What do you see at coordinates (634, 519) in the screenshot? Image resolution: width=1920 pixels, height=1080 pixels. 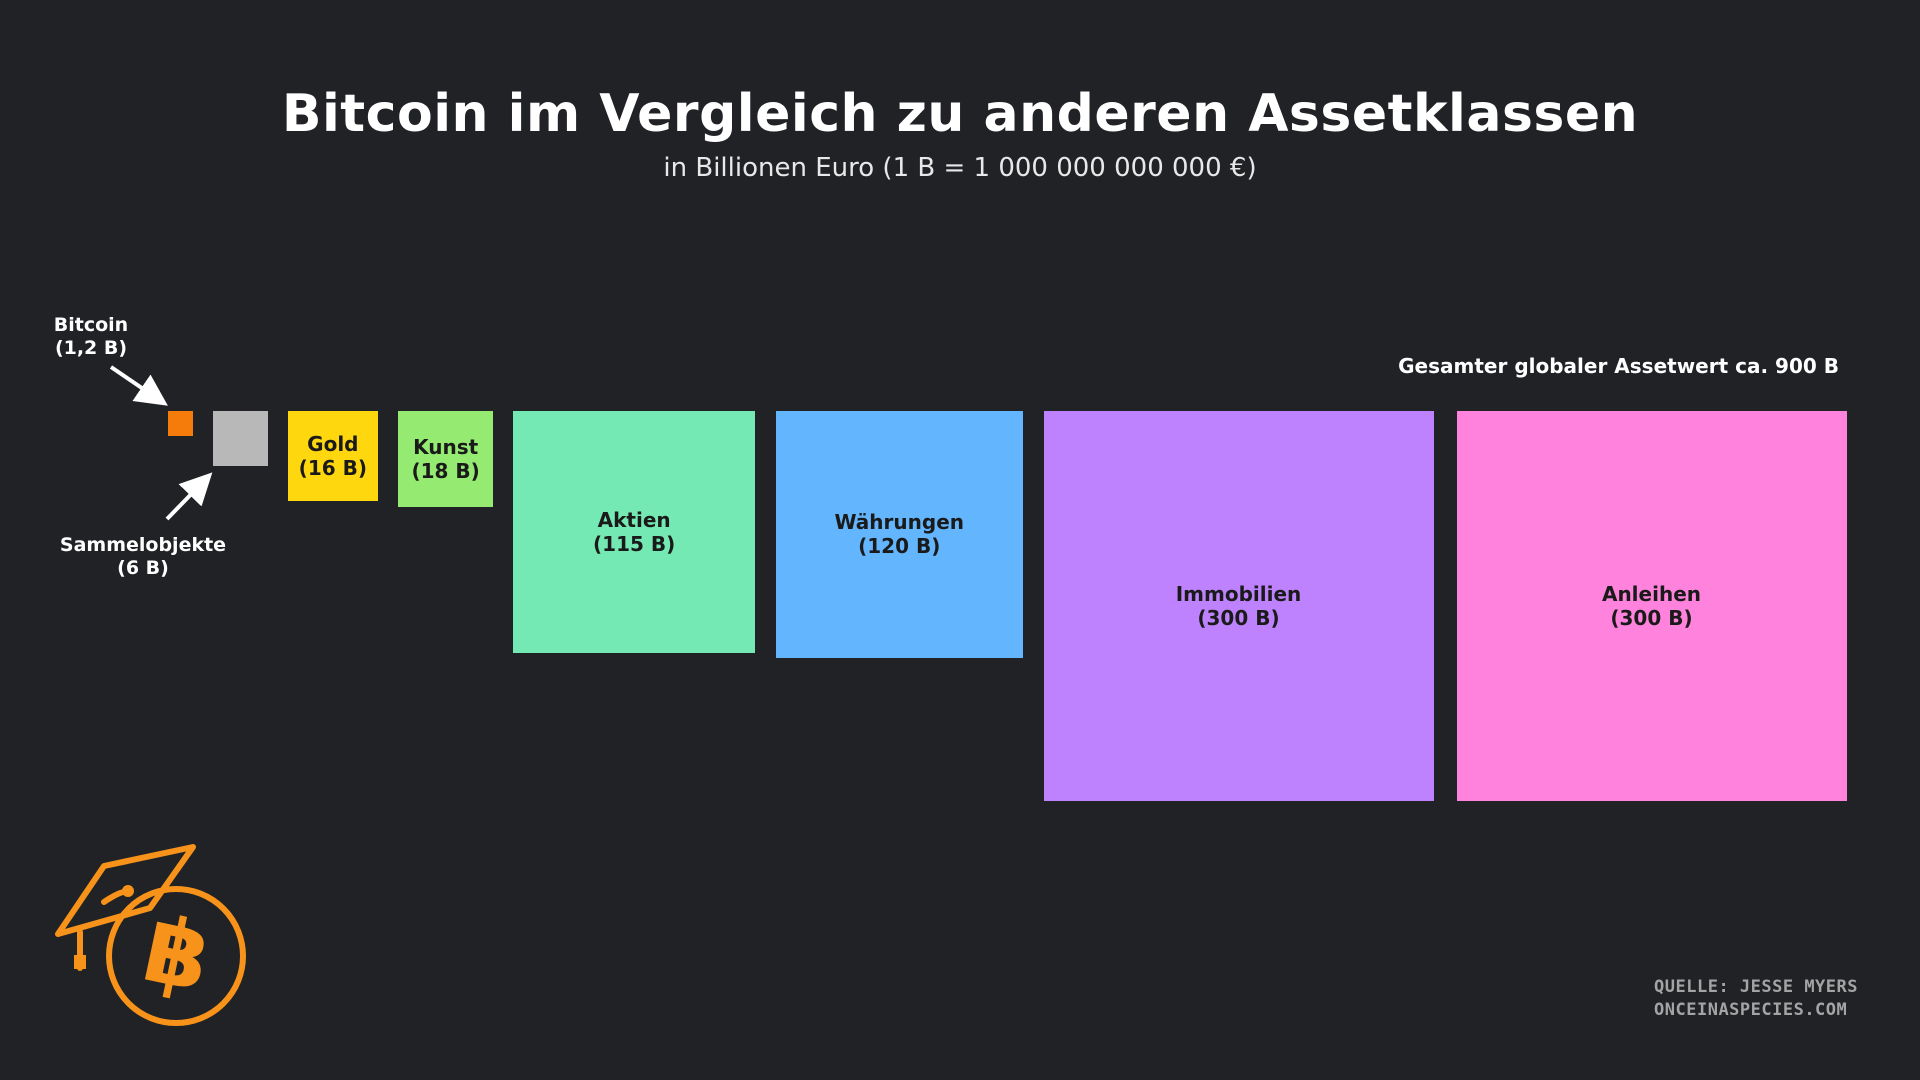 I see `square-label-name: Aktien` at bounding box center [634, 519].